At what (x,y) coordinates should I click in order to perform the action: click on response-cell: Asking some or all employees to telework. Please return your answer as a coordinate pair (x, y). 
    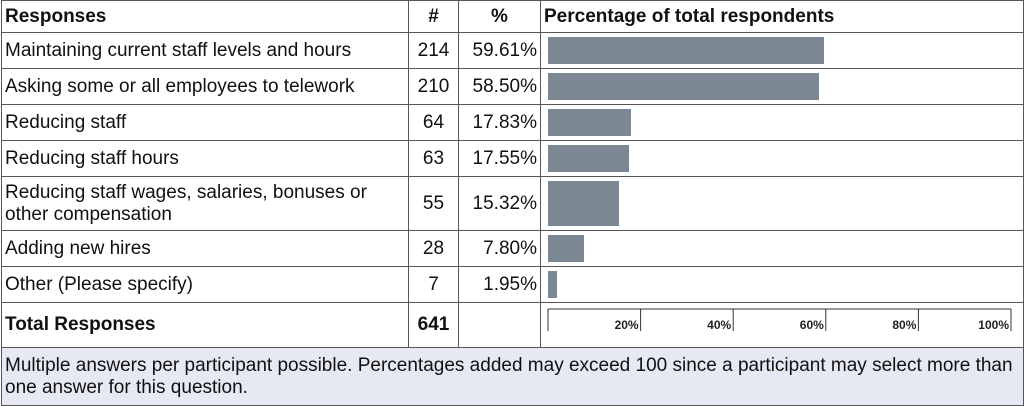
    Looking at the image, I should click on (205, 86).